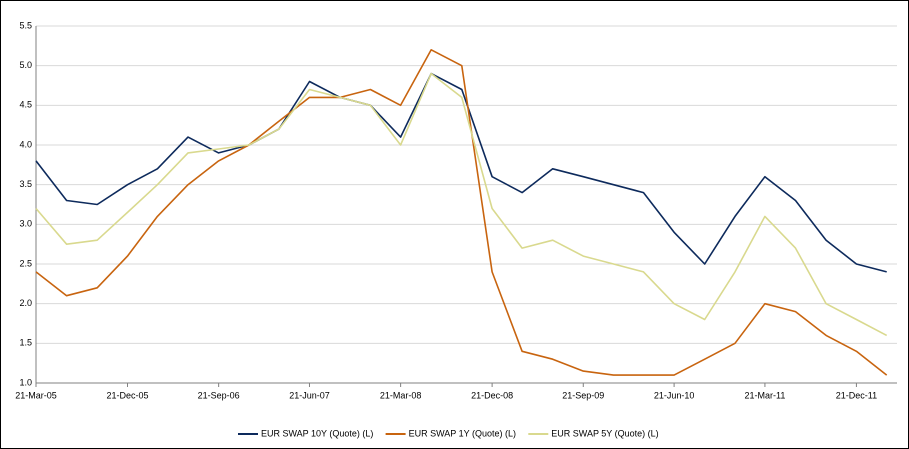 This screenshot has height=449, width=909. What do you see at coordinates (401, 395) in the screenshot?
I see `x-tick-label: 21-Mar-08` at bounding box center [401, 395].